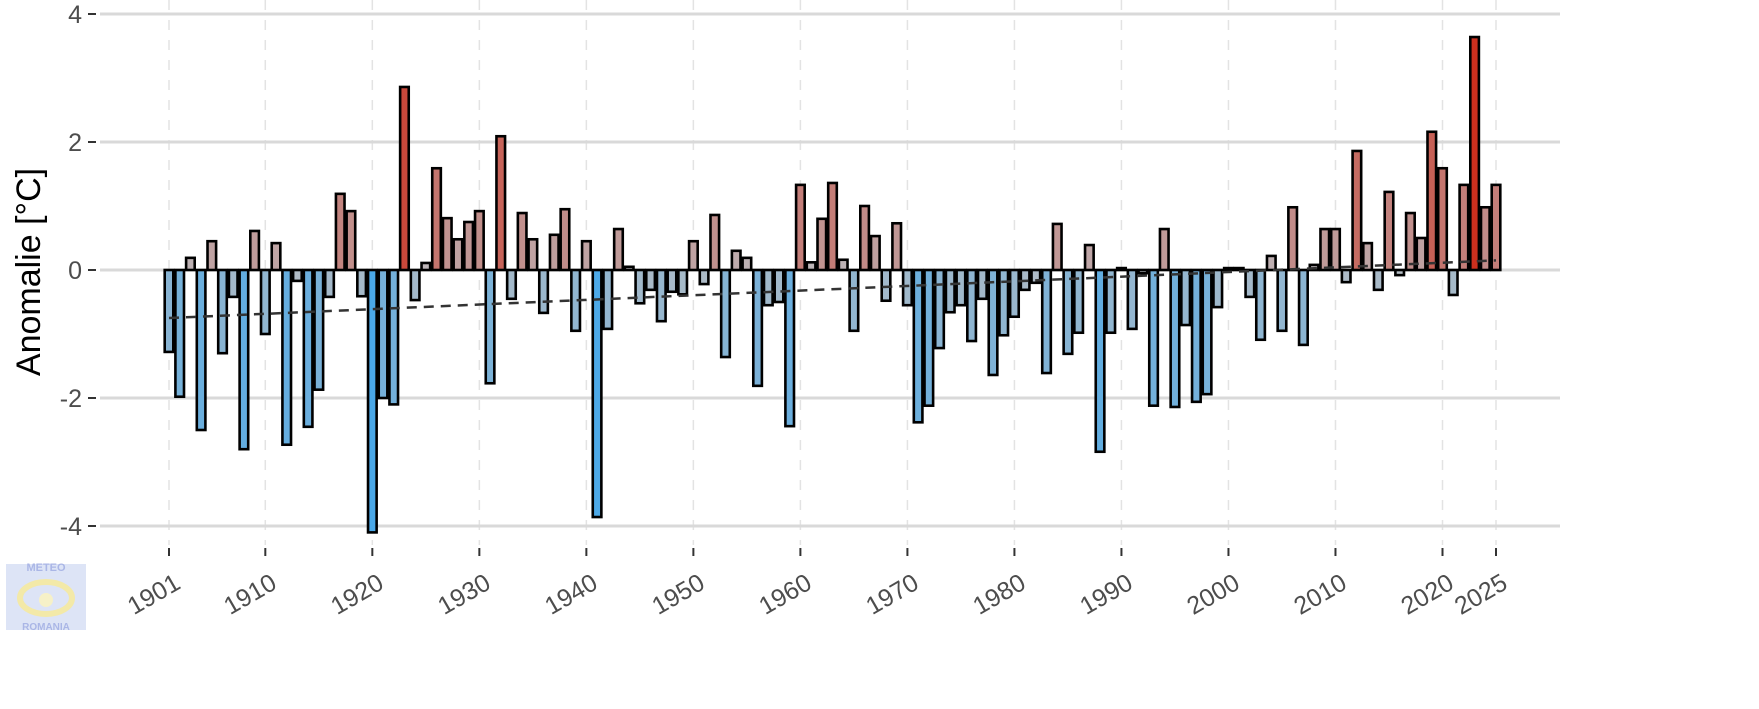 The width and height of the screenshot is (1759, 709). What do you see at coordinates (287, 357) in the screenshot?
I see `bar-1912` at bounding box center [287, 357].